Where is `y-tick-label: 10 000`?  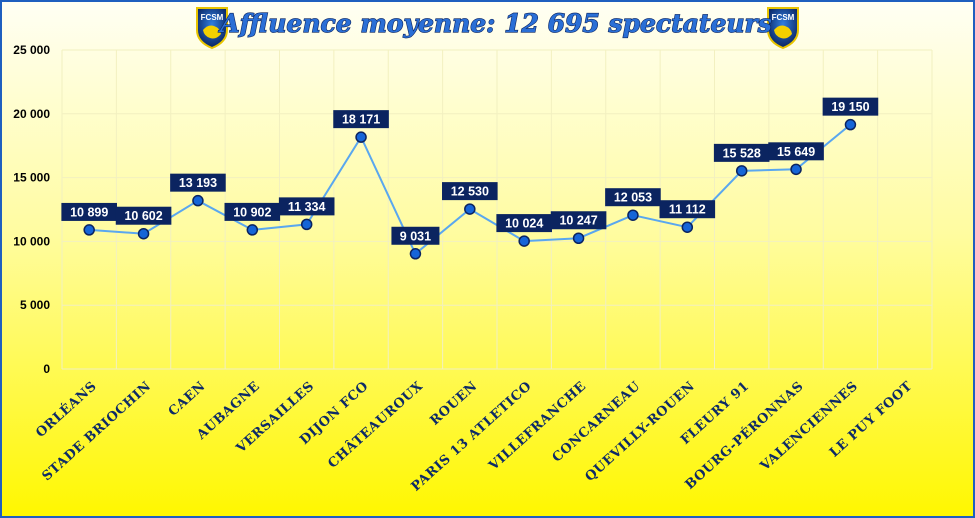 y-tick-label: 10 000 is located at coordinates (31, 241).